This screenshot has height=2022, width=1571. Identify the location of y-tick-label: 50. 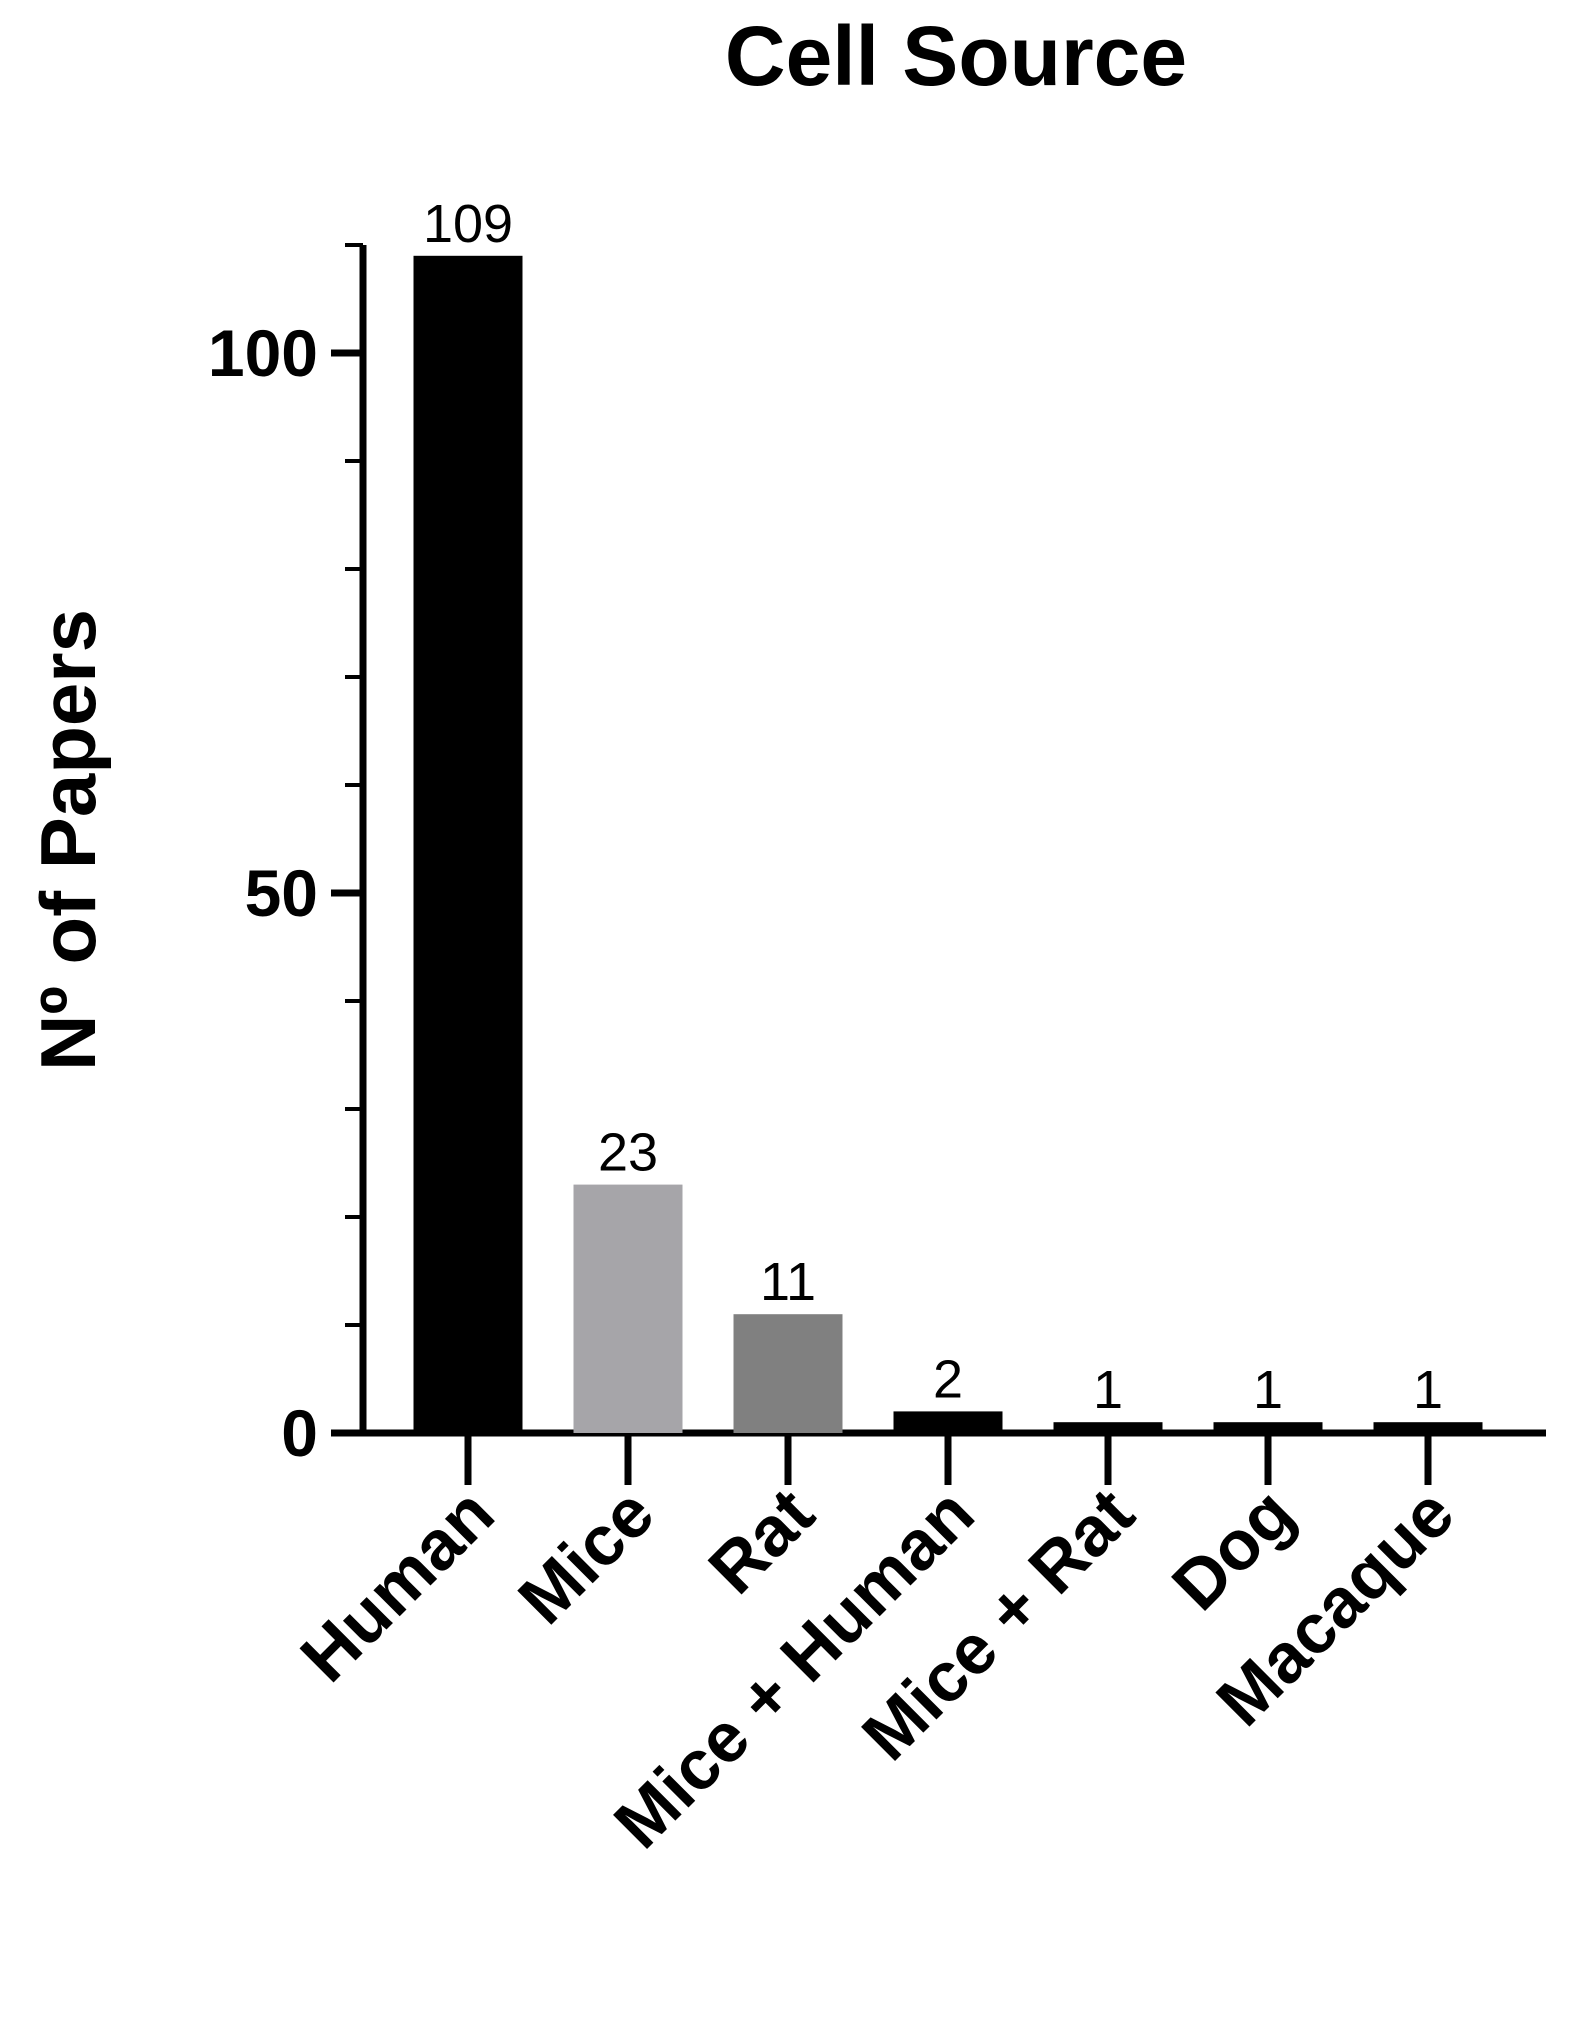
(281, 893).